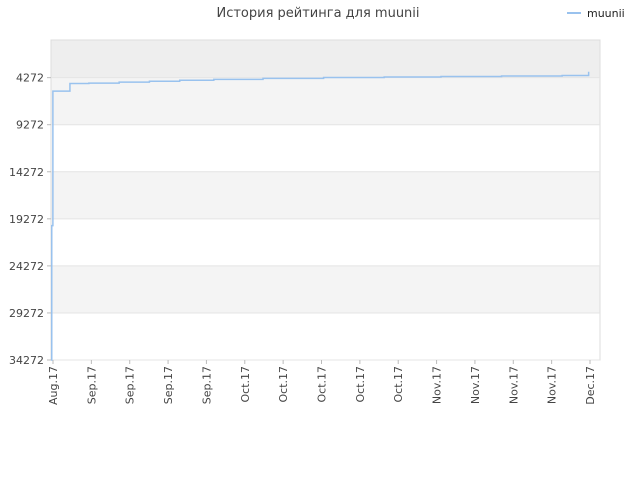  Describe the element at coordinates (590, 385) in the screenshot. I see `x-tick-label: Dec.17` at that location.